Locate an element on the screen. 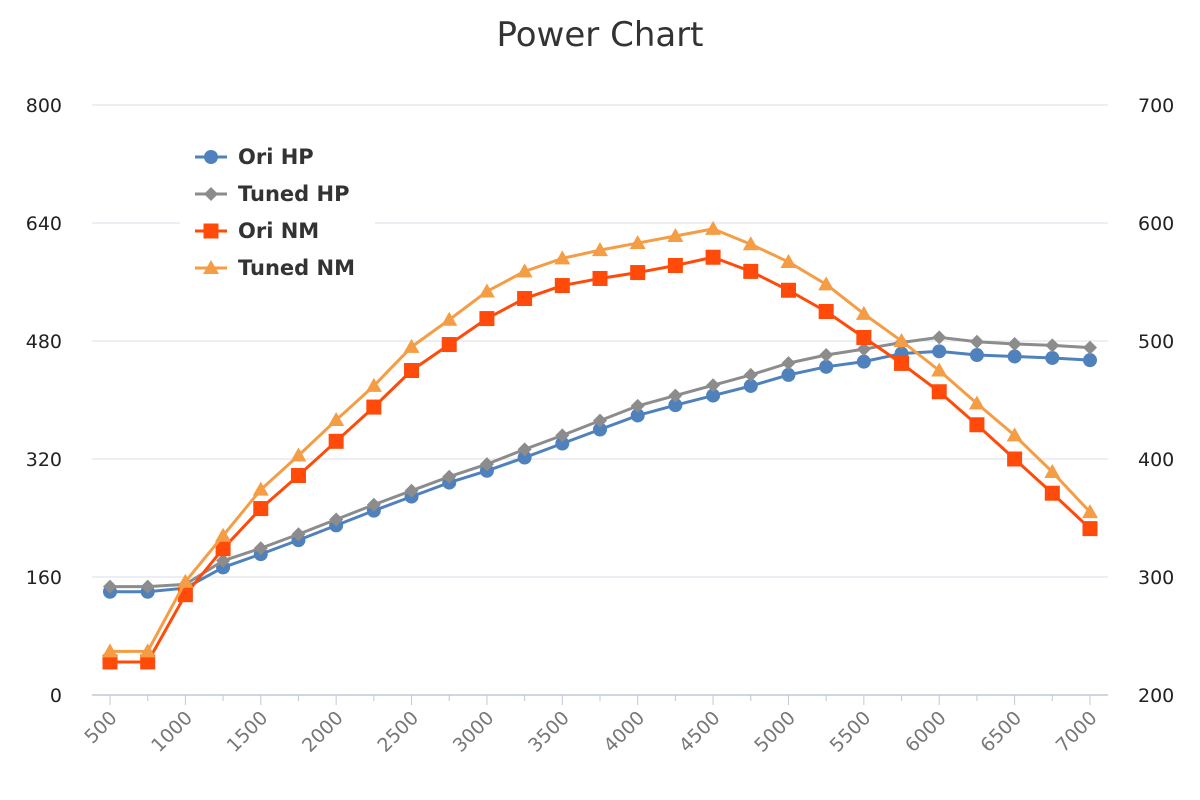  legend-marker-ori-nm is located at coordinates (211, 231).